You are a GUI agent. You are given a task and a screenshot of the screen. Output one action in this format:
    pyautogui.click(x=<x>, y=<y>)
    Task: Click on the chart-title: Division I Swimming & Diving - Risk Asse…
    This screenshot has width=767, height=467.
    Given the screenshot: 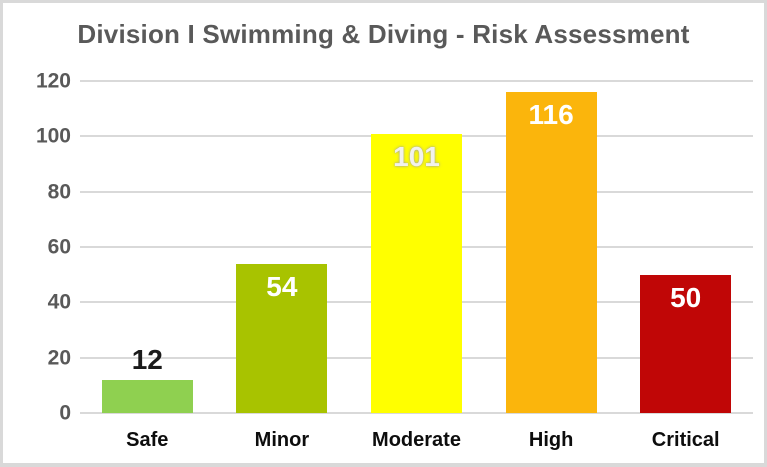 What is the action you would take?
    pyautogui.click(x=383, y=34)
    